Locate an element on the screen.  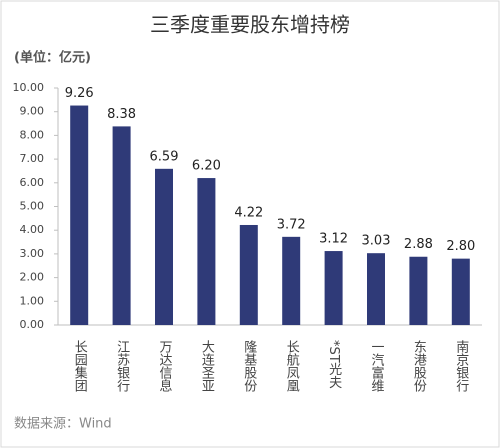
value-label: 2.88 is located at coordinates (418, 244).